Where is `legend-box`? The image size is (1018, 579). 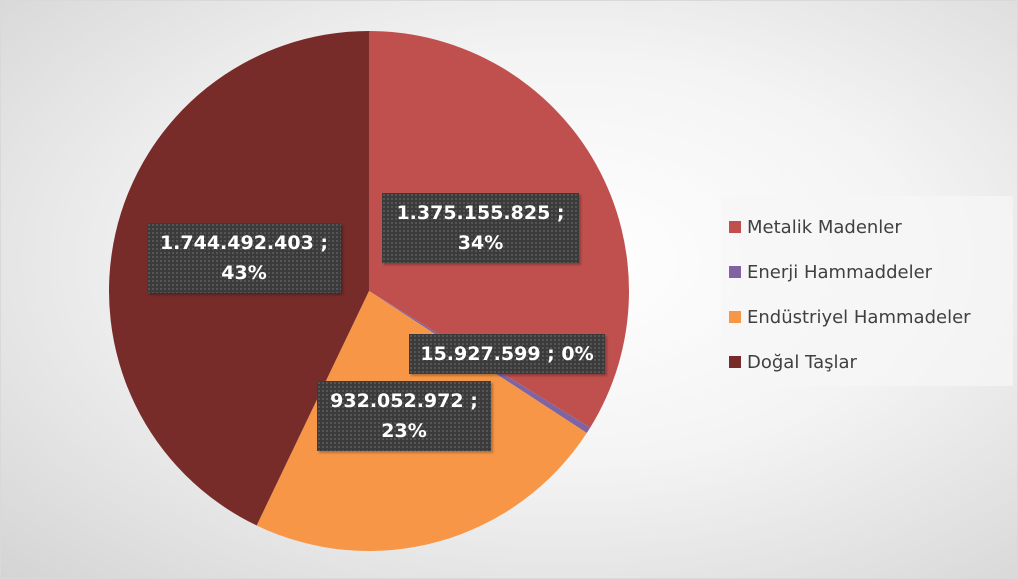
legend-box is located at coordinates (867, 291).